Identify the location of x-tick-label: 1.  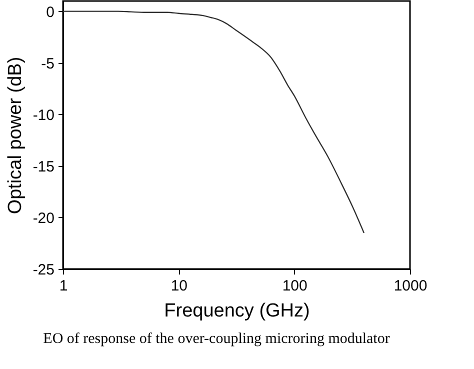
(63, 286).